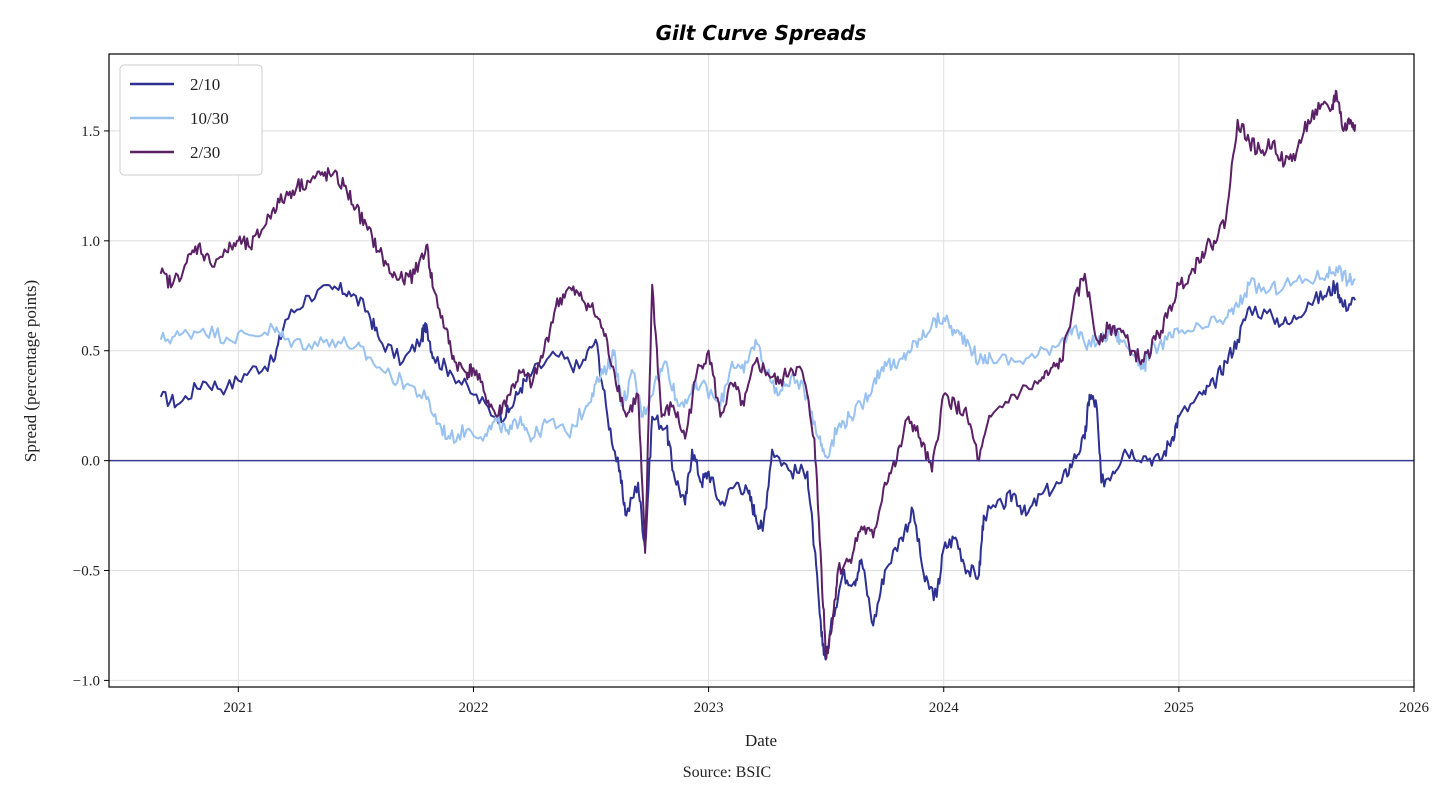 The height and width of the screenshot is (796, 1438). Describe the element at coordinates (238, 708) in the screenshot. I see `x-tick-label: 2021` at that location.